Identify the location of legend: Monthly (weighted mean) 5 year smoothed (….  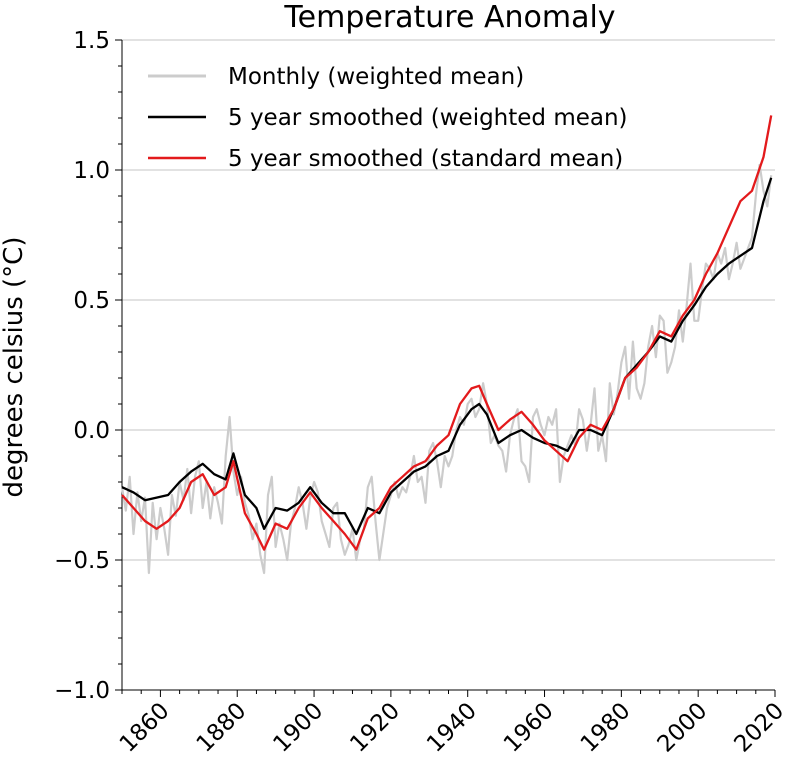
(388, 118).